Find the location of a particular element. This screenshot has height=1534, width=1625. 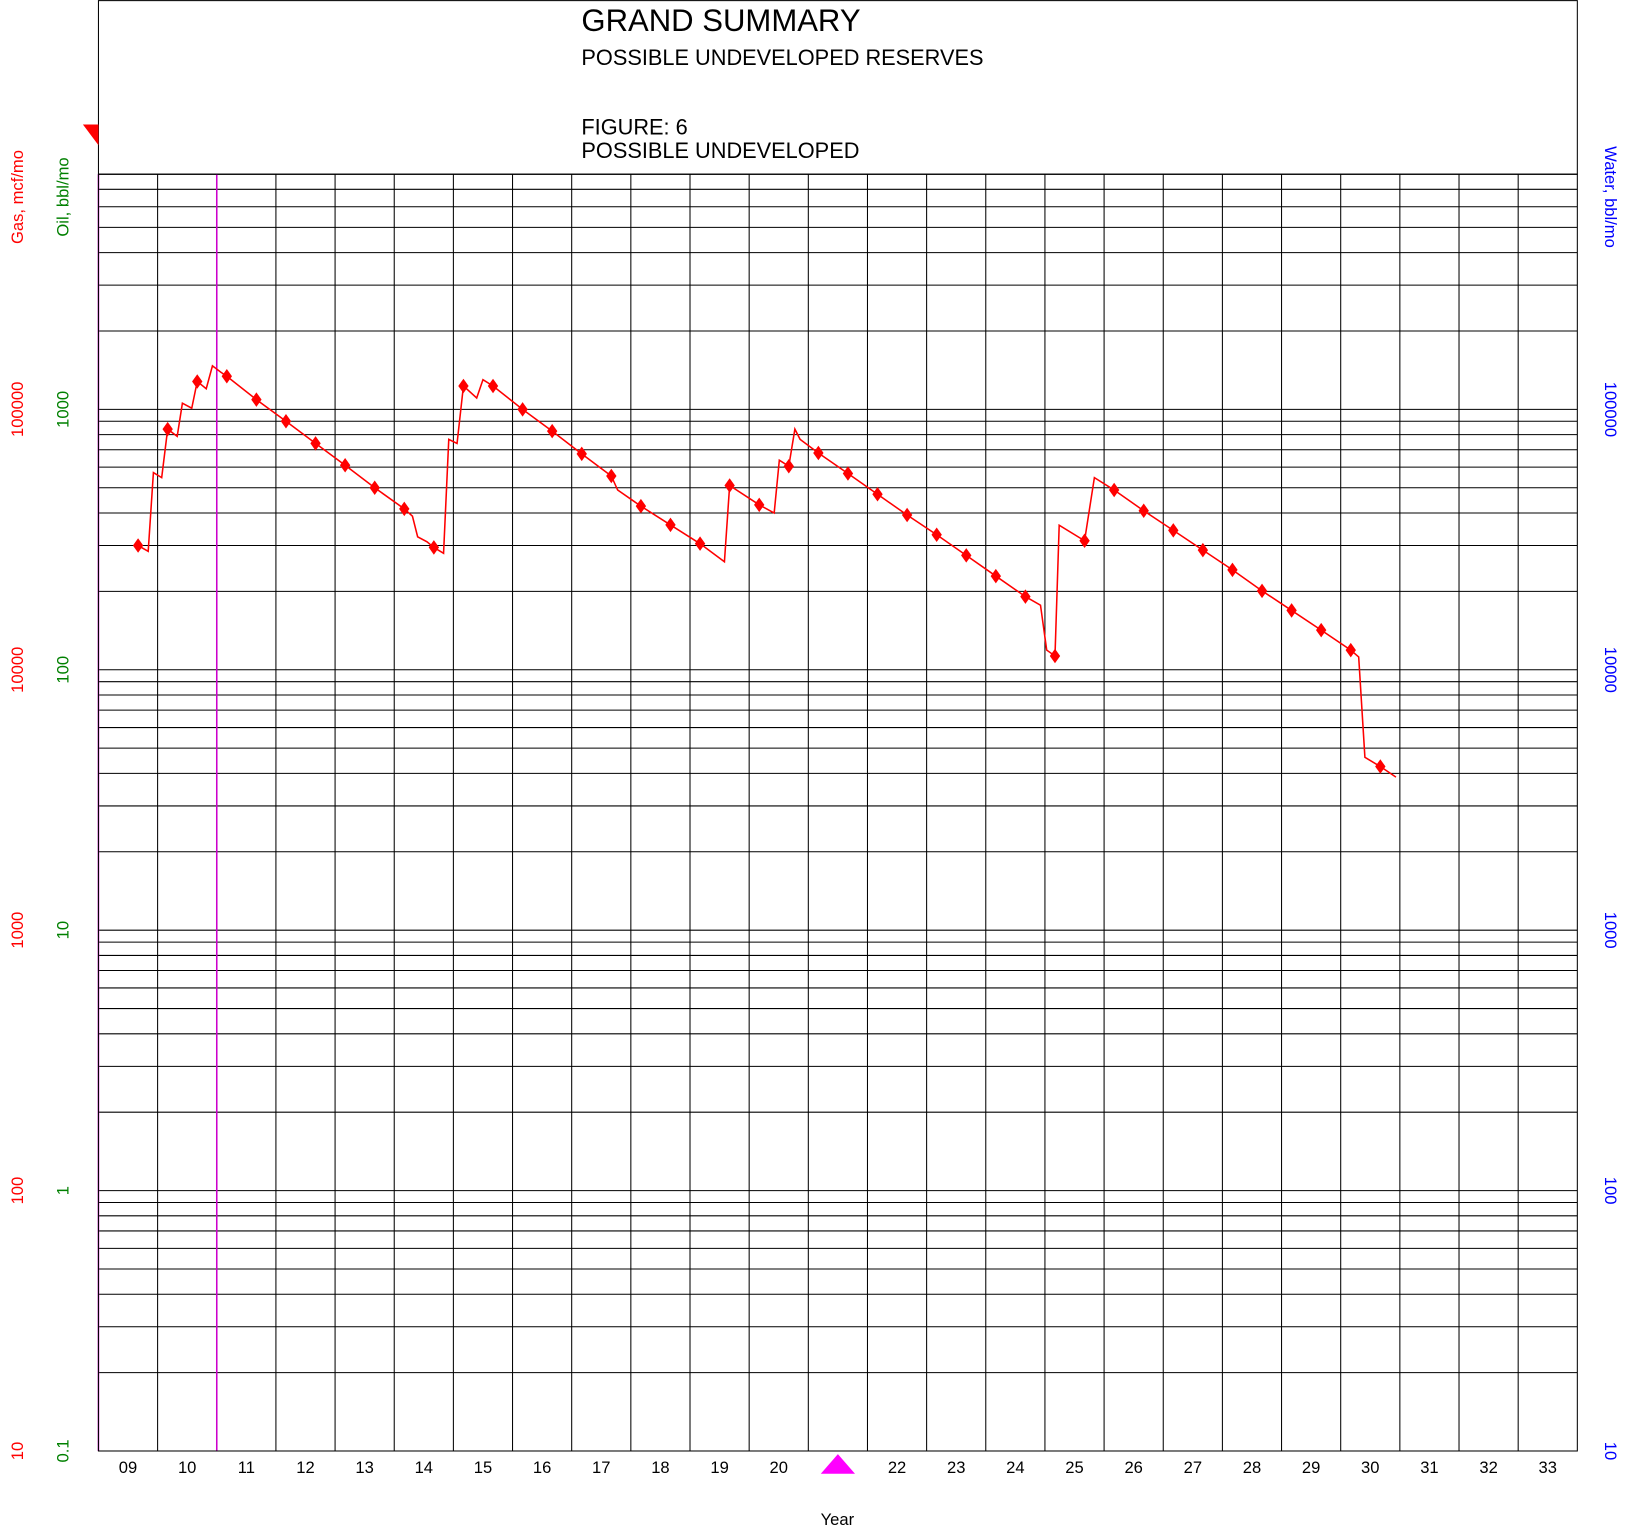

oil-axis-title: Oil, bbl/mo is located at coordinates (63, 196).